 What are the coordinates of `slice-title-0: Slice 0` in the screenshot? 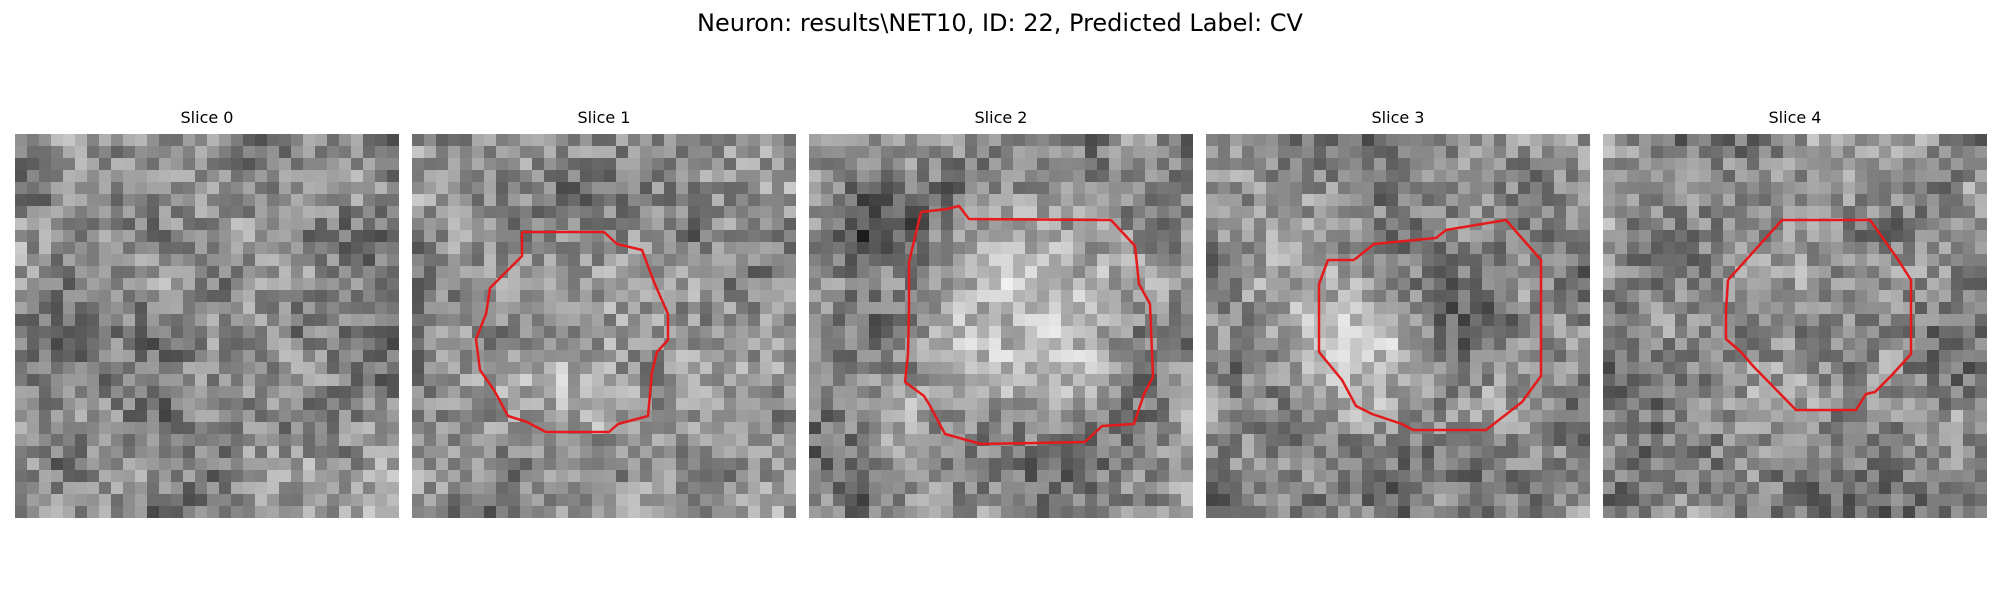 It's located at (207, 117).